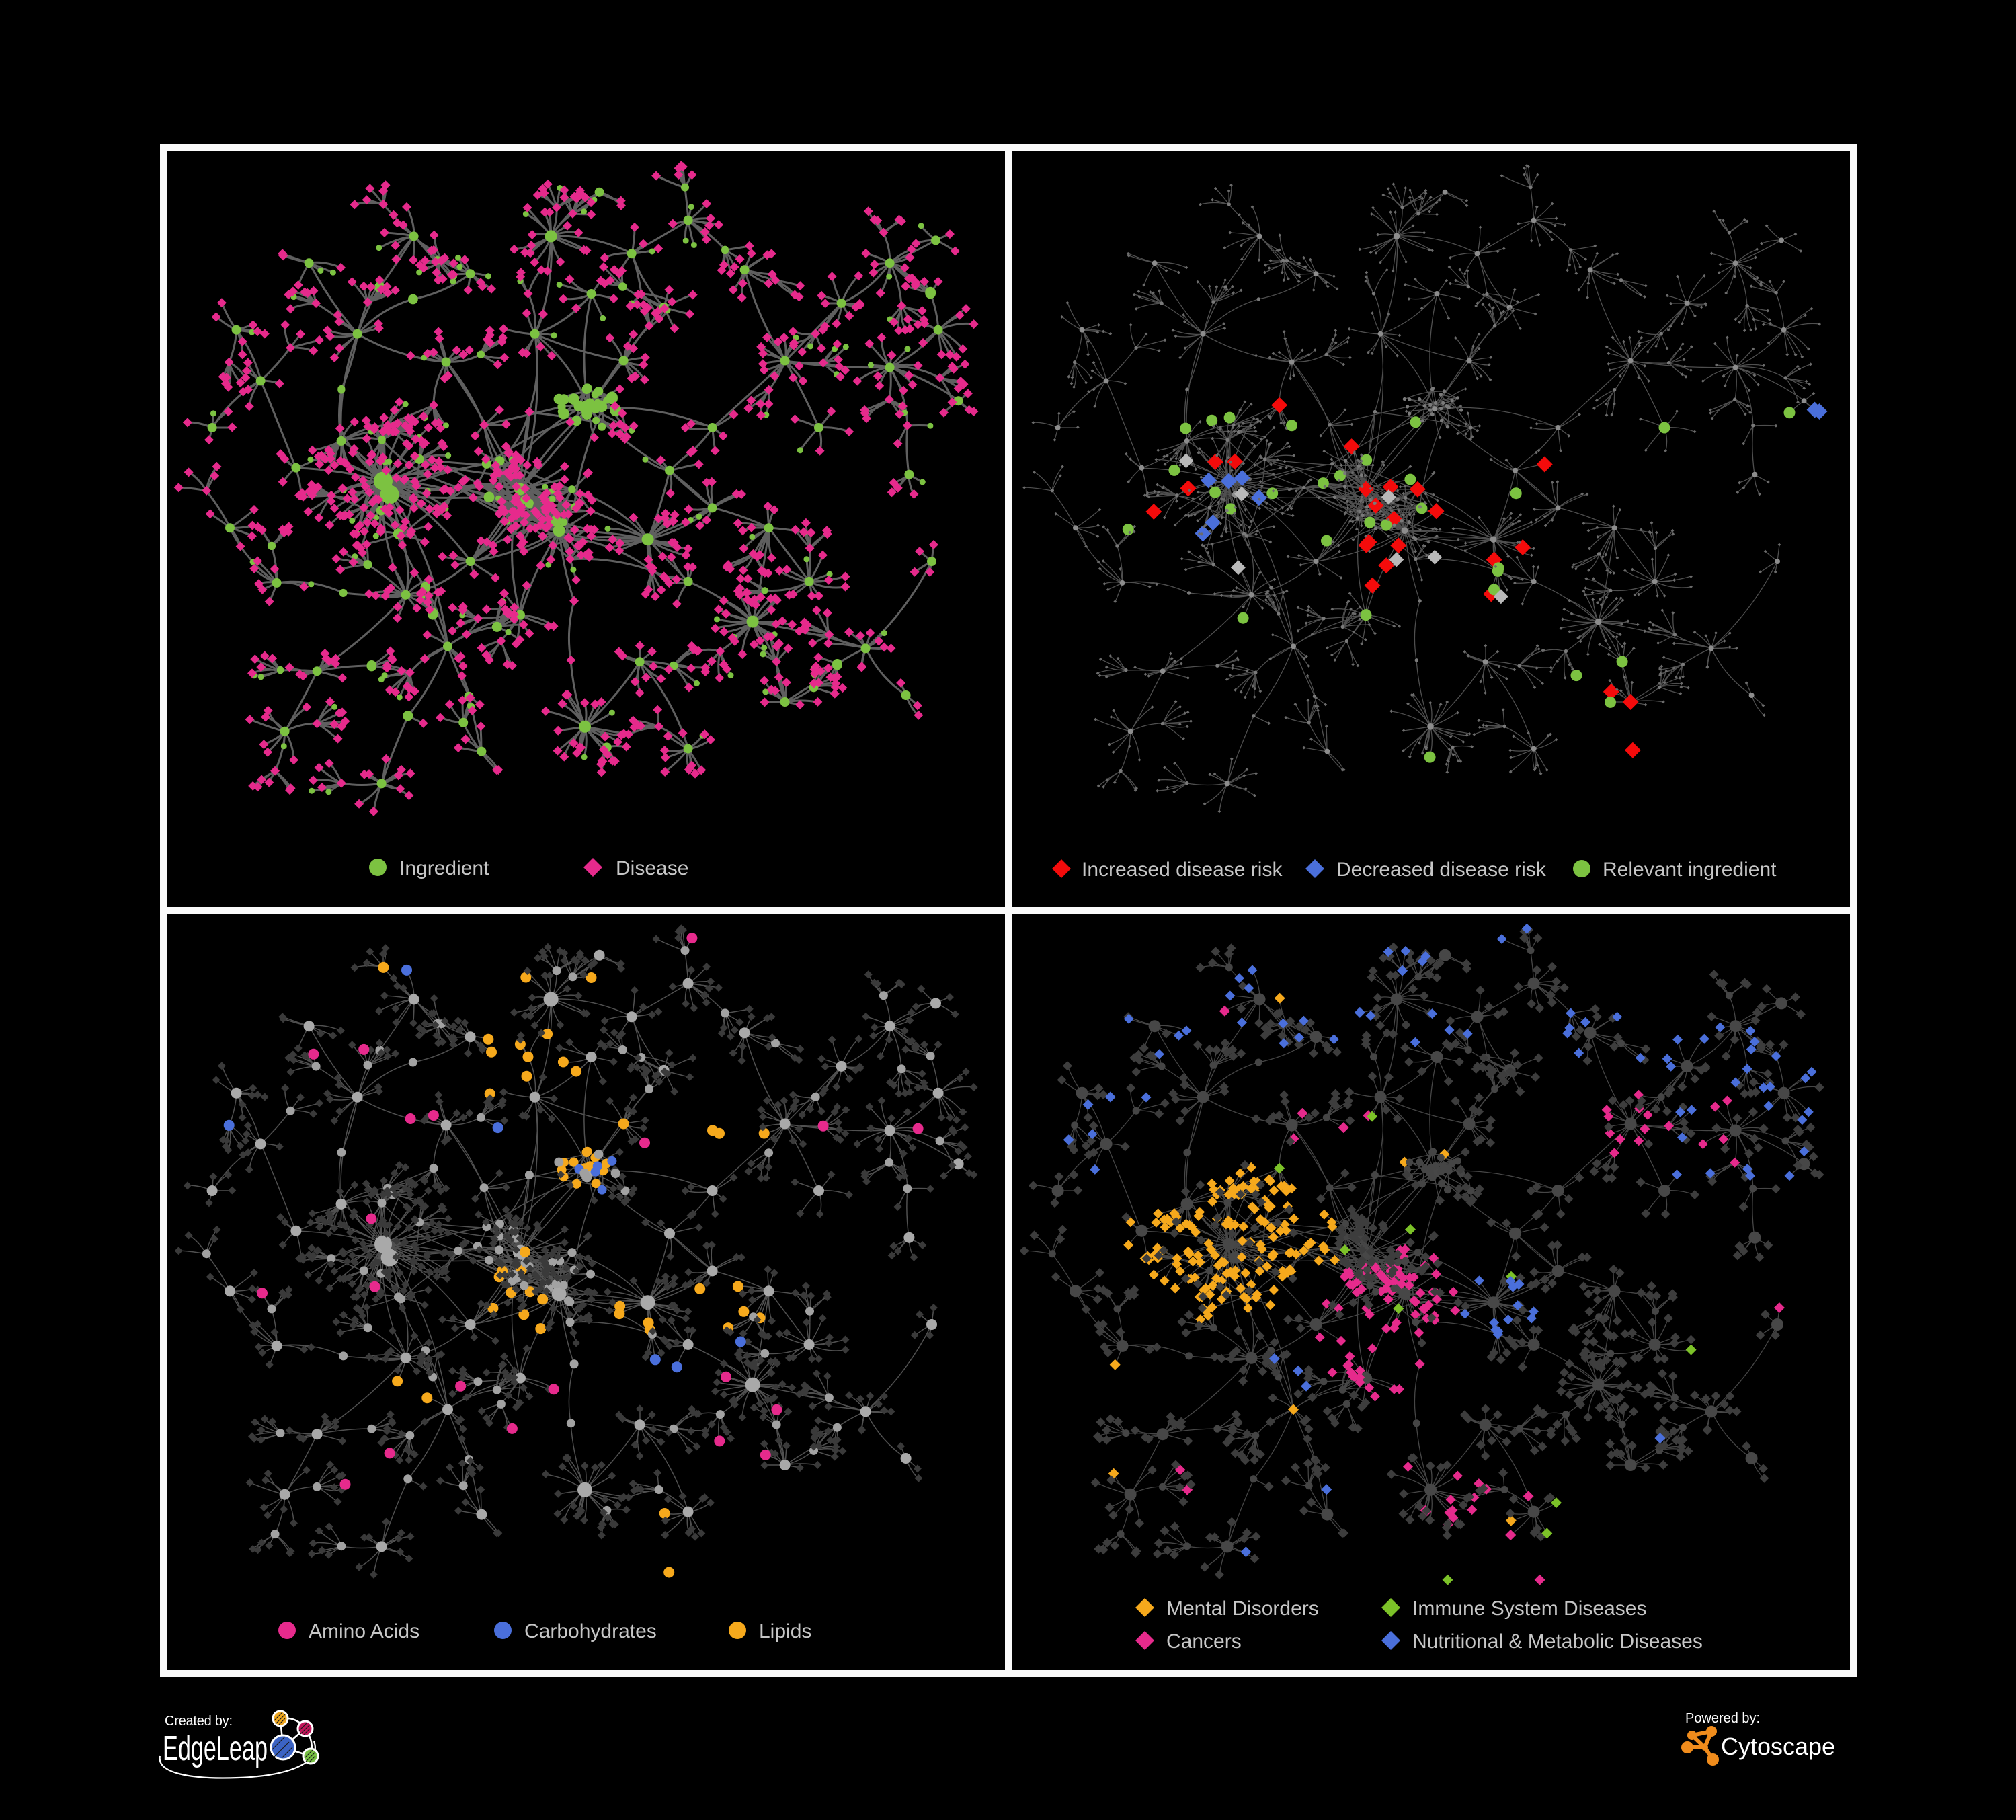  Describe the element at coordinates (199, 1721) in the screenshot. I see `svg-text: Created by:` at that location.